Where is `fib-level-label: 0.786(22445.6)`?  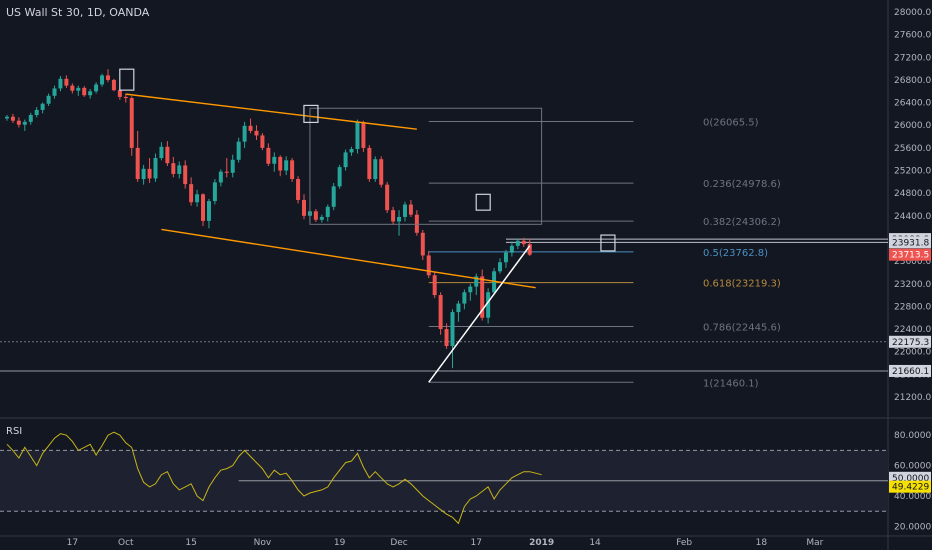 fib-level-label: 0.786(22445.6) is located at coordinates (742, 327).